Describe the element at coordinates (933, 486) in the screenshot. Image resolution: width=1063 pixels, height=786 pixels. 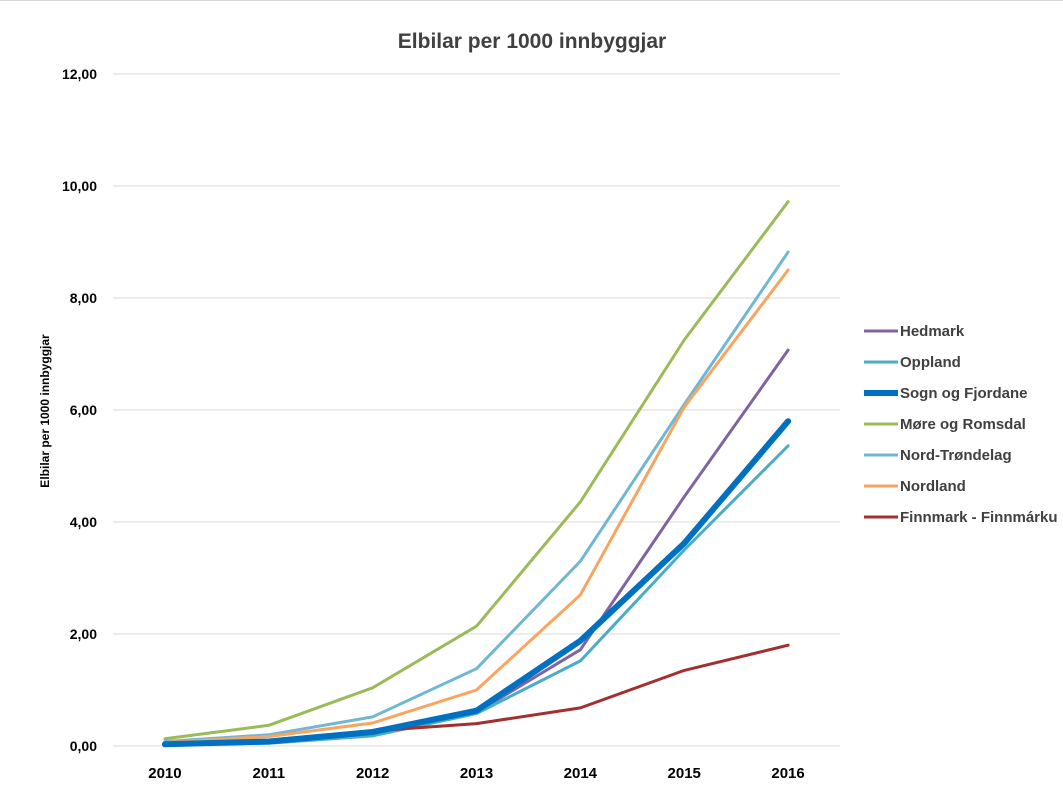
I see `legend-label-nordland: Nordland` at that location.